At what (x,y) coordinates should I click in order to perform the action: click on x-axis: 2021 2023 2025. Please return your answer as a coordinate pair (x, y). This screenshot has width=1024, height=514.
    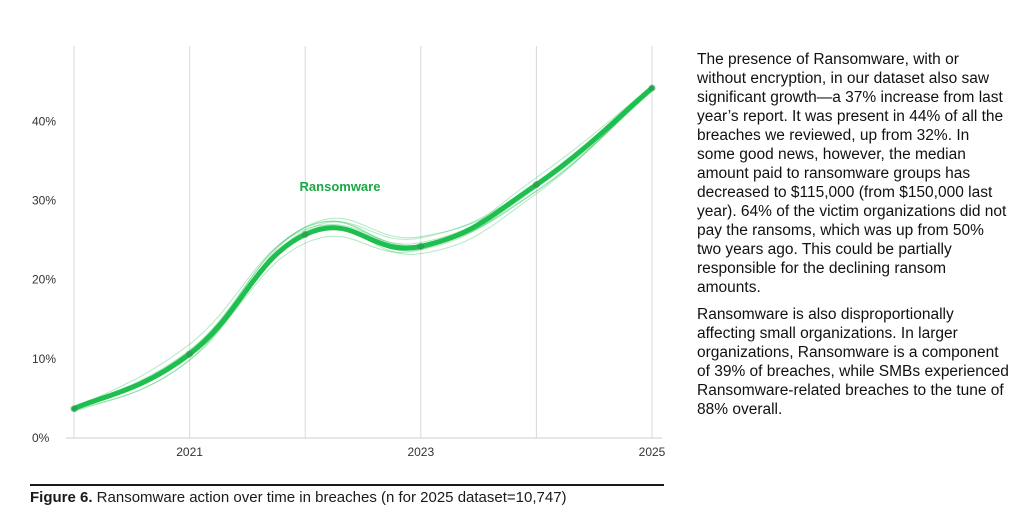
    Looking at the image, I should click on (420, 452).